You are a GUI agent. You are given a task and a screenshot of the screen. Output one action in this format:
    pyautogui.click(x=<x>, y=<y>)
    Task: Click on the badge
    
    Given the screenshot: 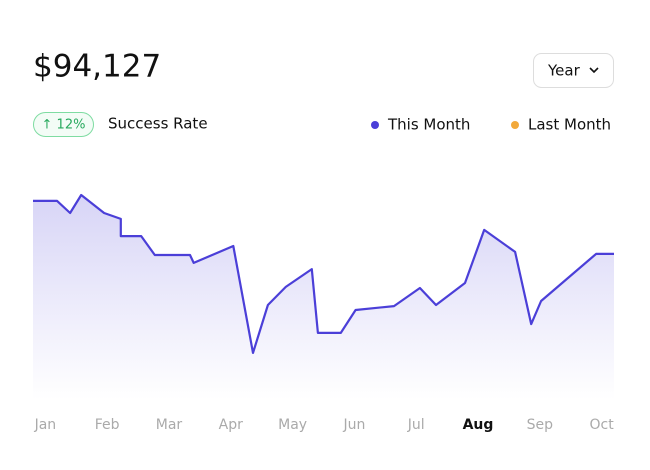 What is the action you would take?
    pyautogui.click(x=63, y=124)
    